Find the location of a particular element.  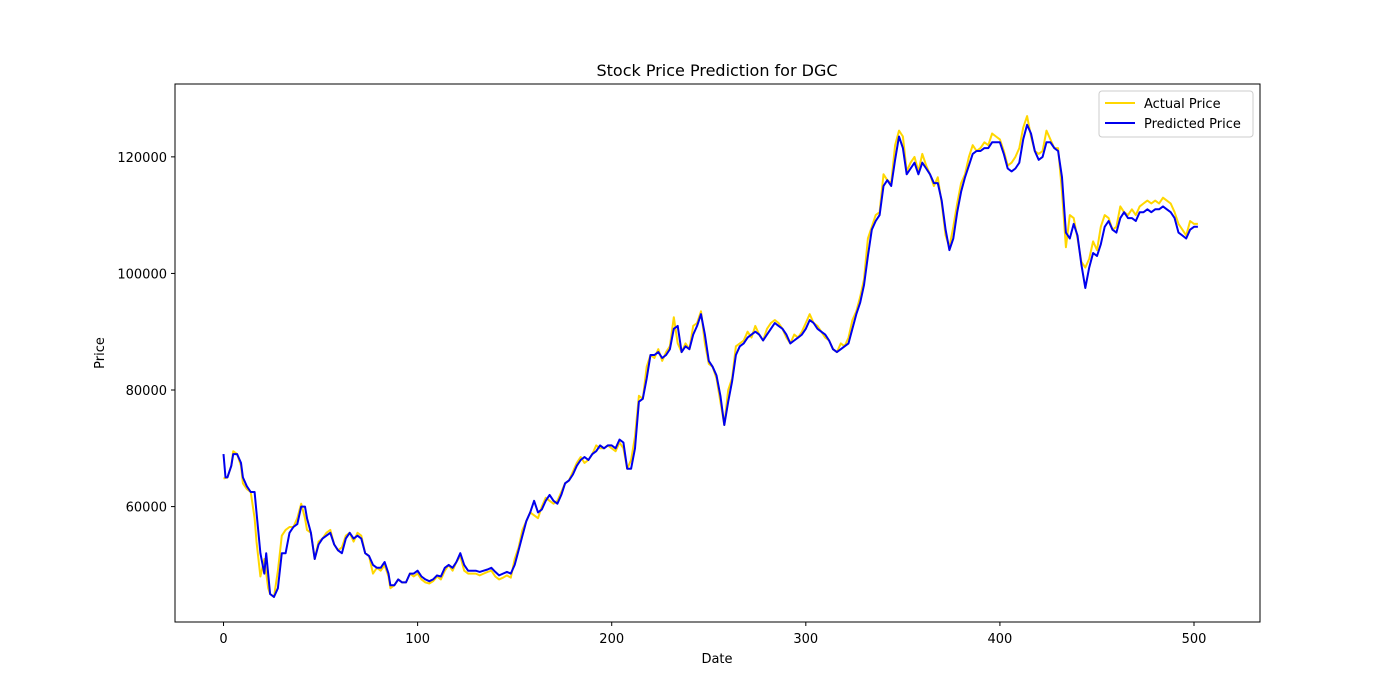

x-tick-label: 100 is located at coordinates (417, 639).